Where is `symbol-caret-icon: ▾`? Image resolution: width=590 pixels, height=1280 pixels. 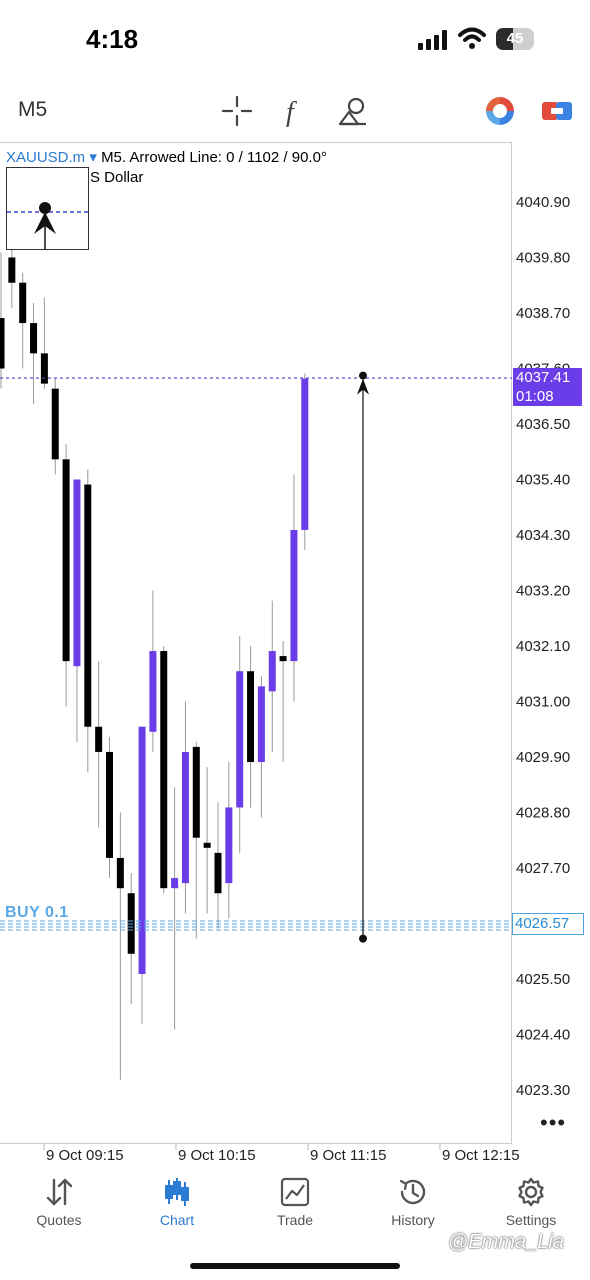 symbol-caret-icon: ▾ is located at coordinates (93, 157).